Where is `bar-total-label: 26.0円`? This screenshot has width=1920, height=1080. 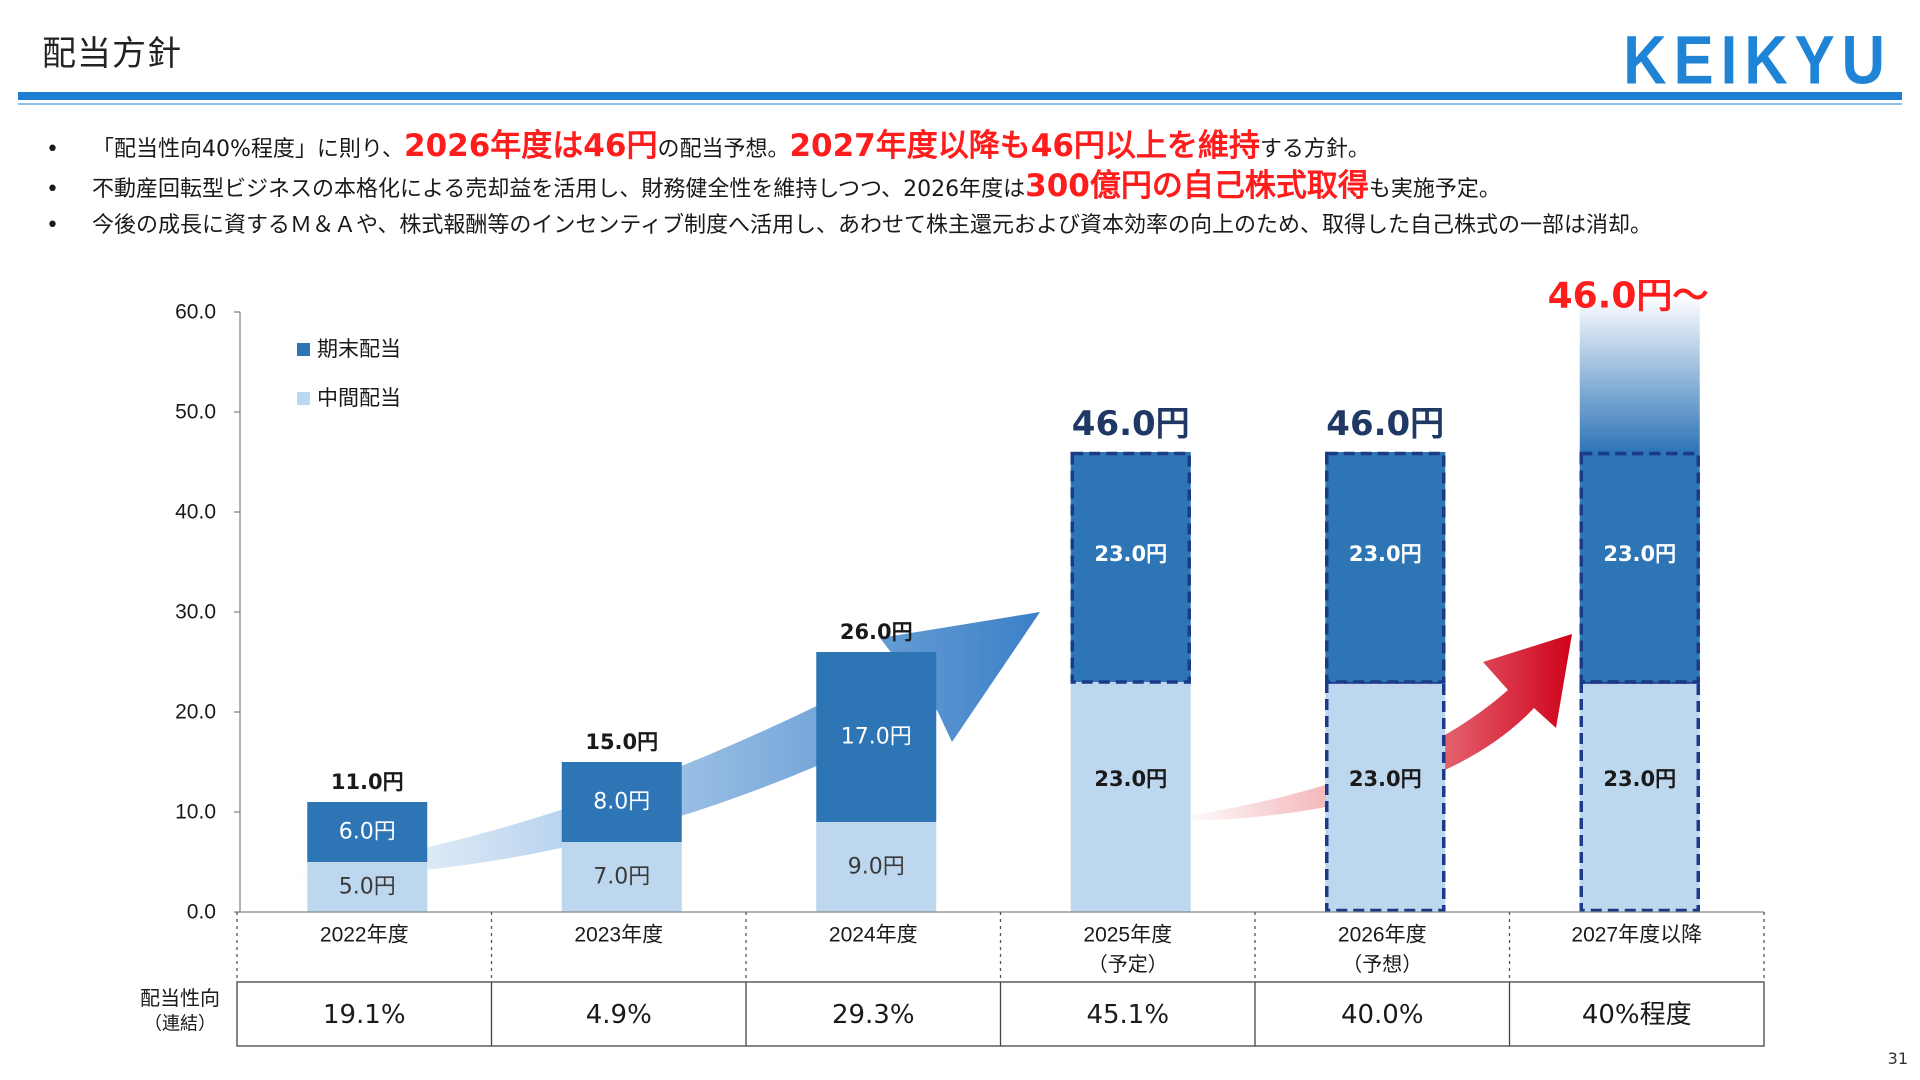 bar-total-label: 26.0円 is located at coordinates (876, 632).